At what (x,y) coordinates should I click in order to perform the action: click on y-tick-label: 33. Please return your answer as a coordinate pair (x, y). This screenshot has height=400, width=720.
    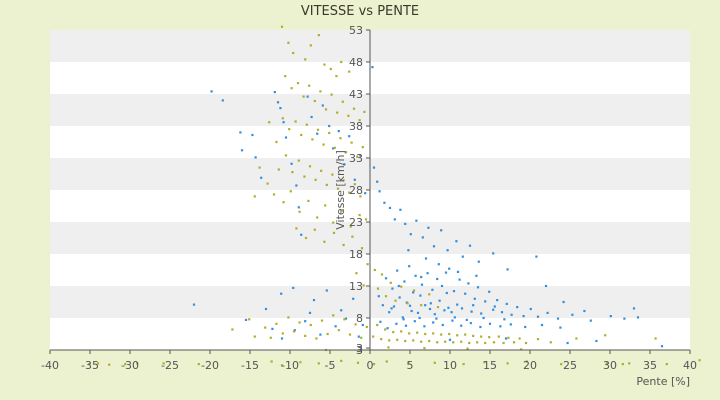
    Looking at the image, I should click on (356, 158).